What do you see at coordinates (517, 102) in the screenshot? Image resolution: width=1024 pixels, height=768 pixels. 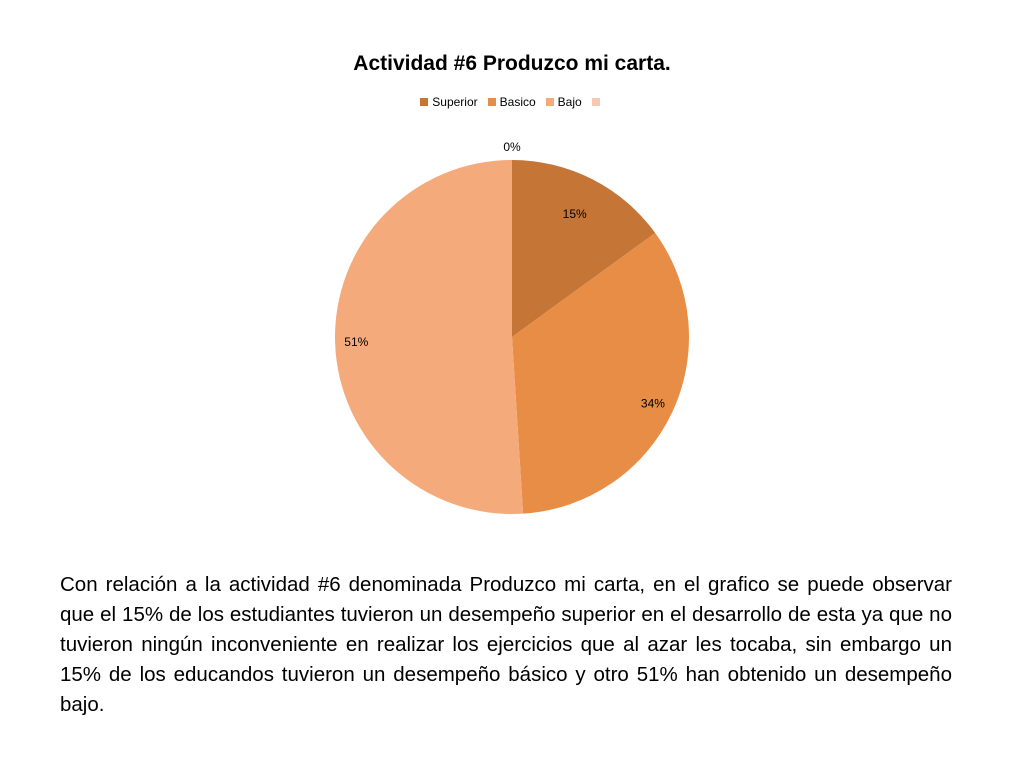 I see `legend-label-basico: Basico` at bounding box center [517, 102].